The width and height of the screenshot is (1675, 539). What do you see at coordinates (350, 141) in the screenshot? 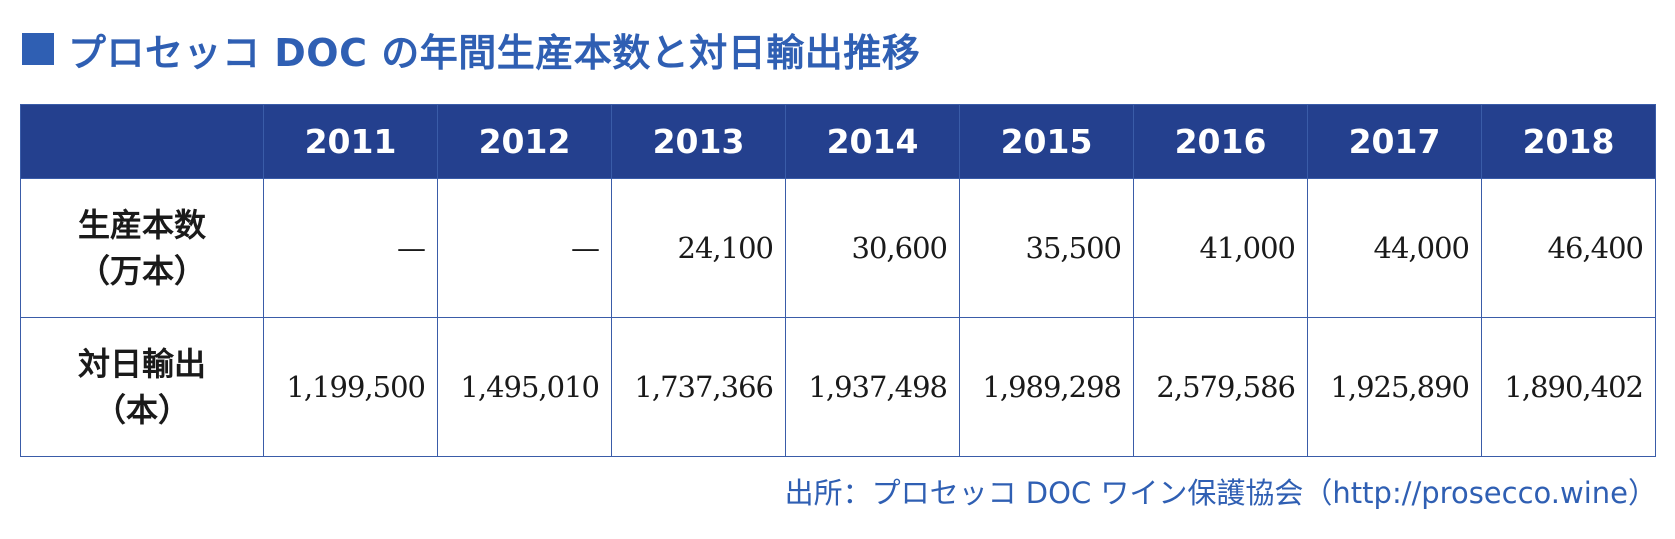
I see `header-cell-year: 2011` at bounding box center [350, 141].